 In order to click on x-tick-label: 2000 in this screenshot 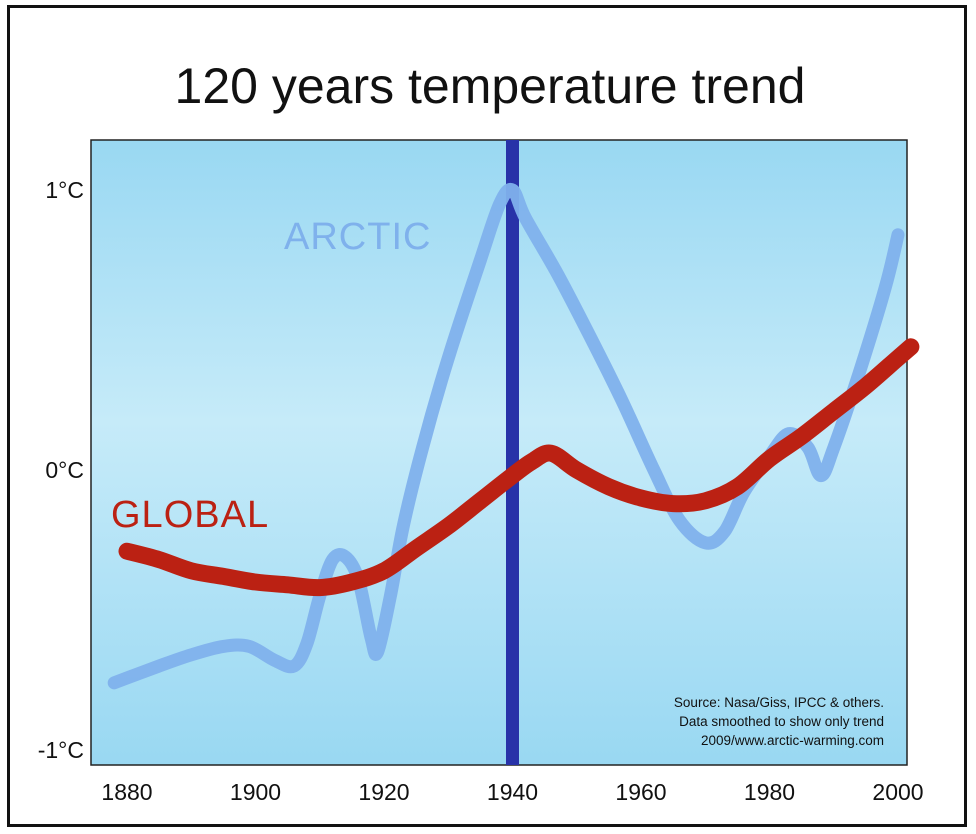, I will do `click(897, 792)`.